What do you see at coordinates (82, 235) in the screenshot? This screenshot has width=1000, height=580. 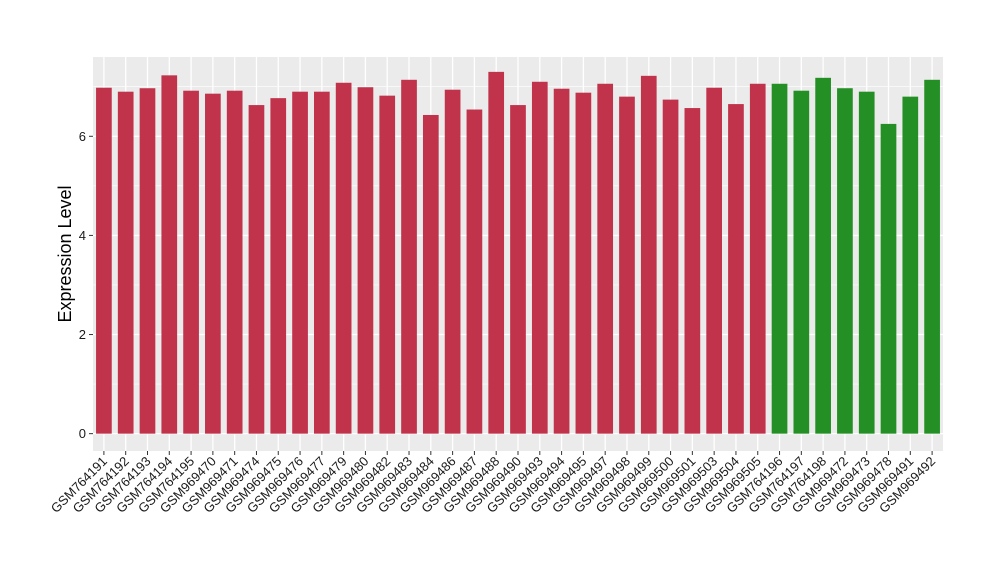 I see `y-tick-label: 4` at bounding box center [82, 235].